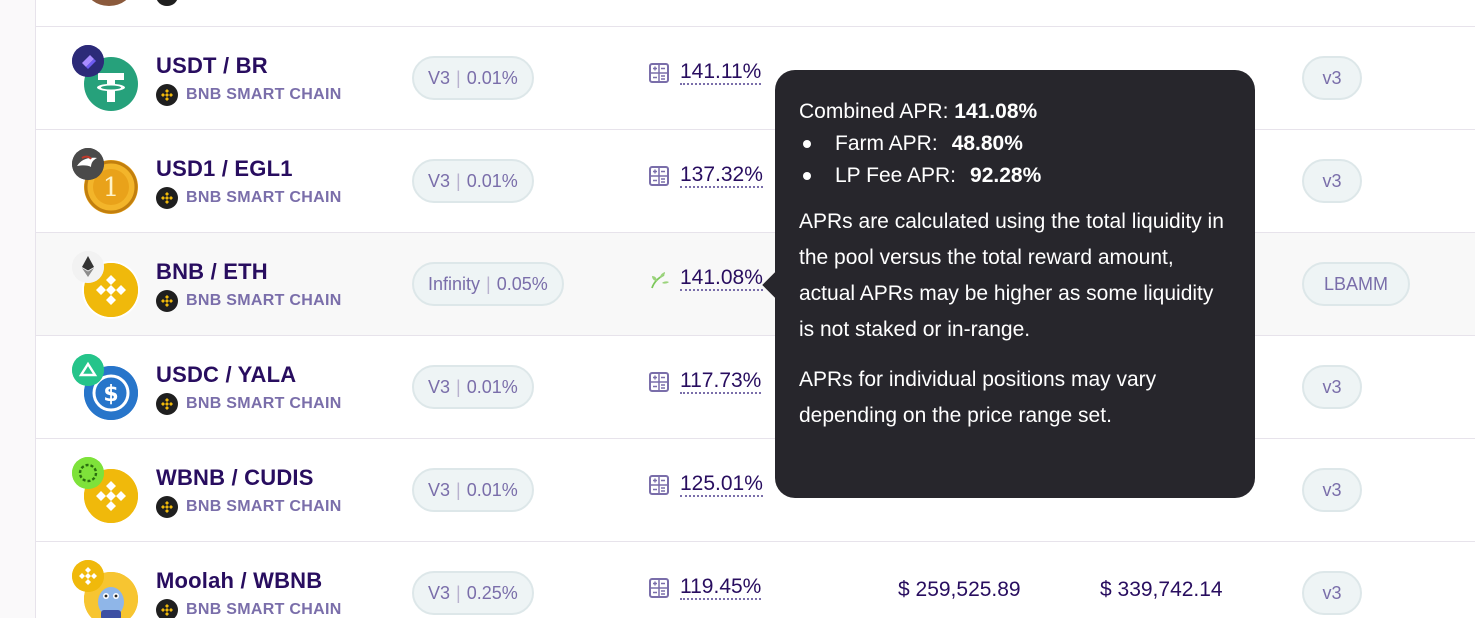  What do you see at coordinates (522, 283) in the screenshot?
I see `fee-value: 0.05%` at bounding box center [522, 283].